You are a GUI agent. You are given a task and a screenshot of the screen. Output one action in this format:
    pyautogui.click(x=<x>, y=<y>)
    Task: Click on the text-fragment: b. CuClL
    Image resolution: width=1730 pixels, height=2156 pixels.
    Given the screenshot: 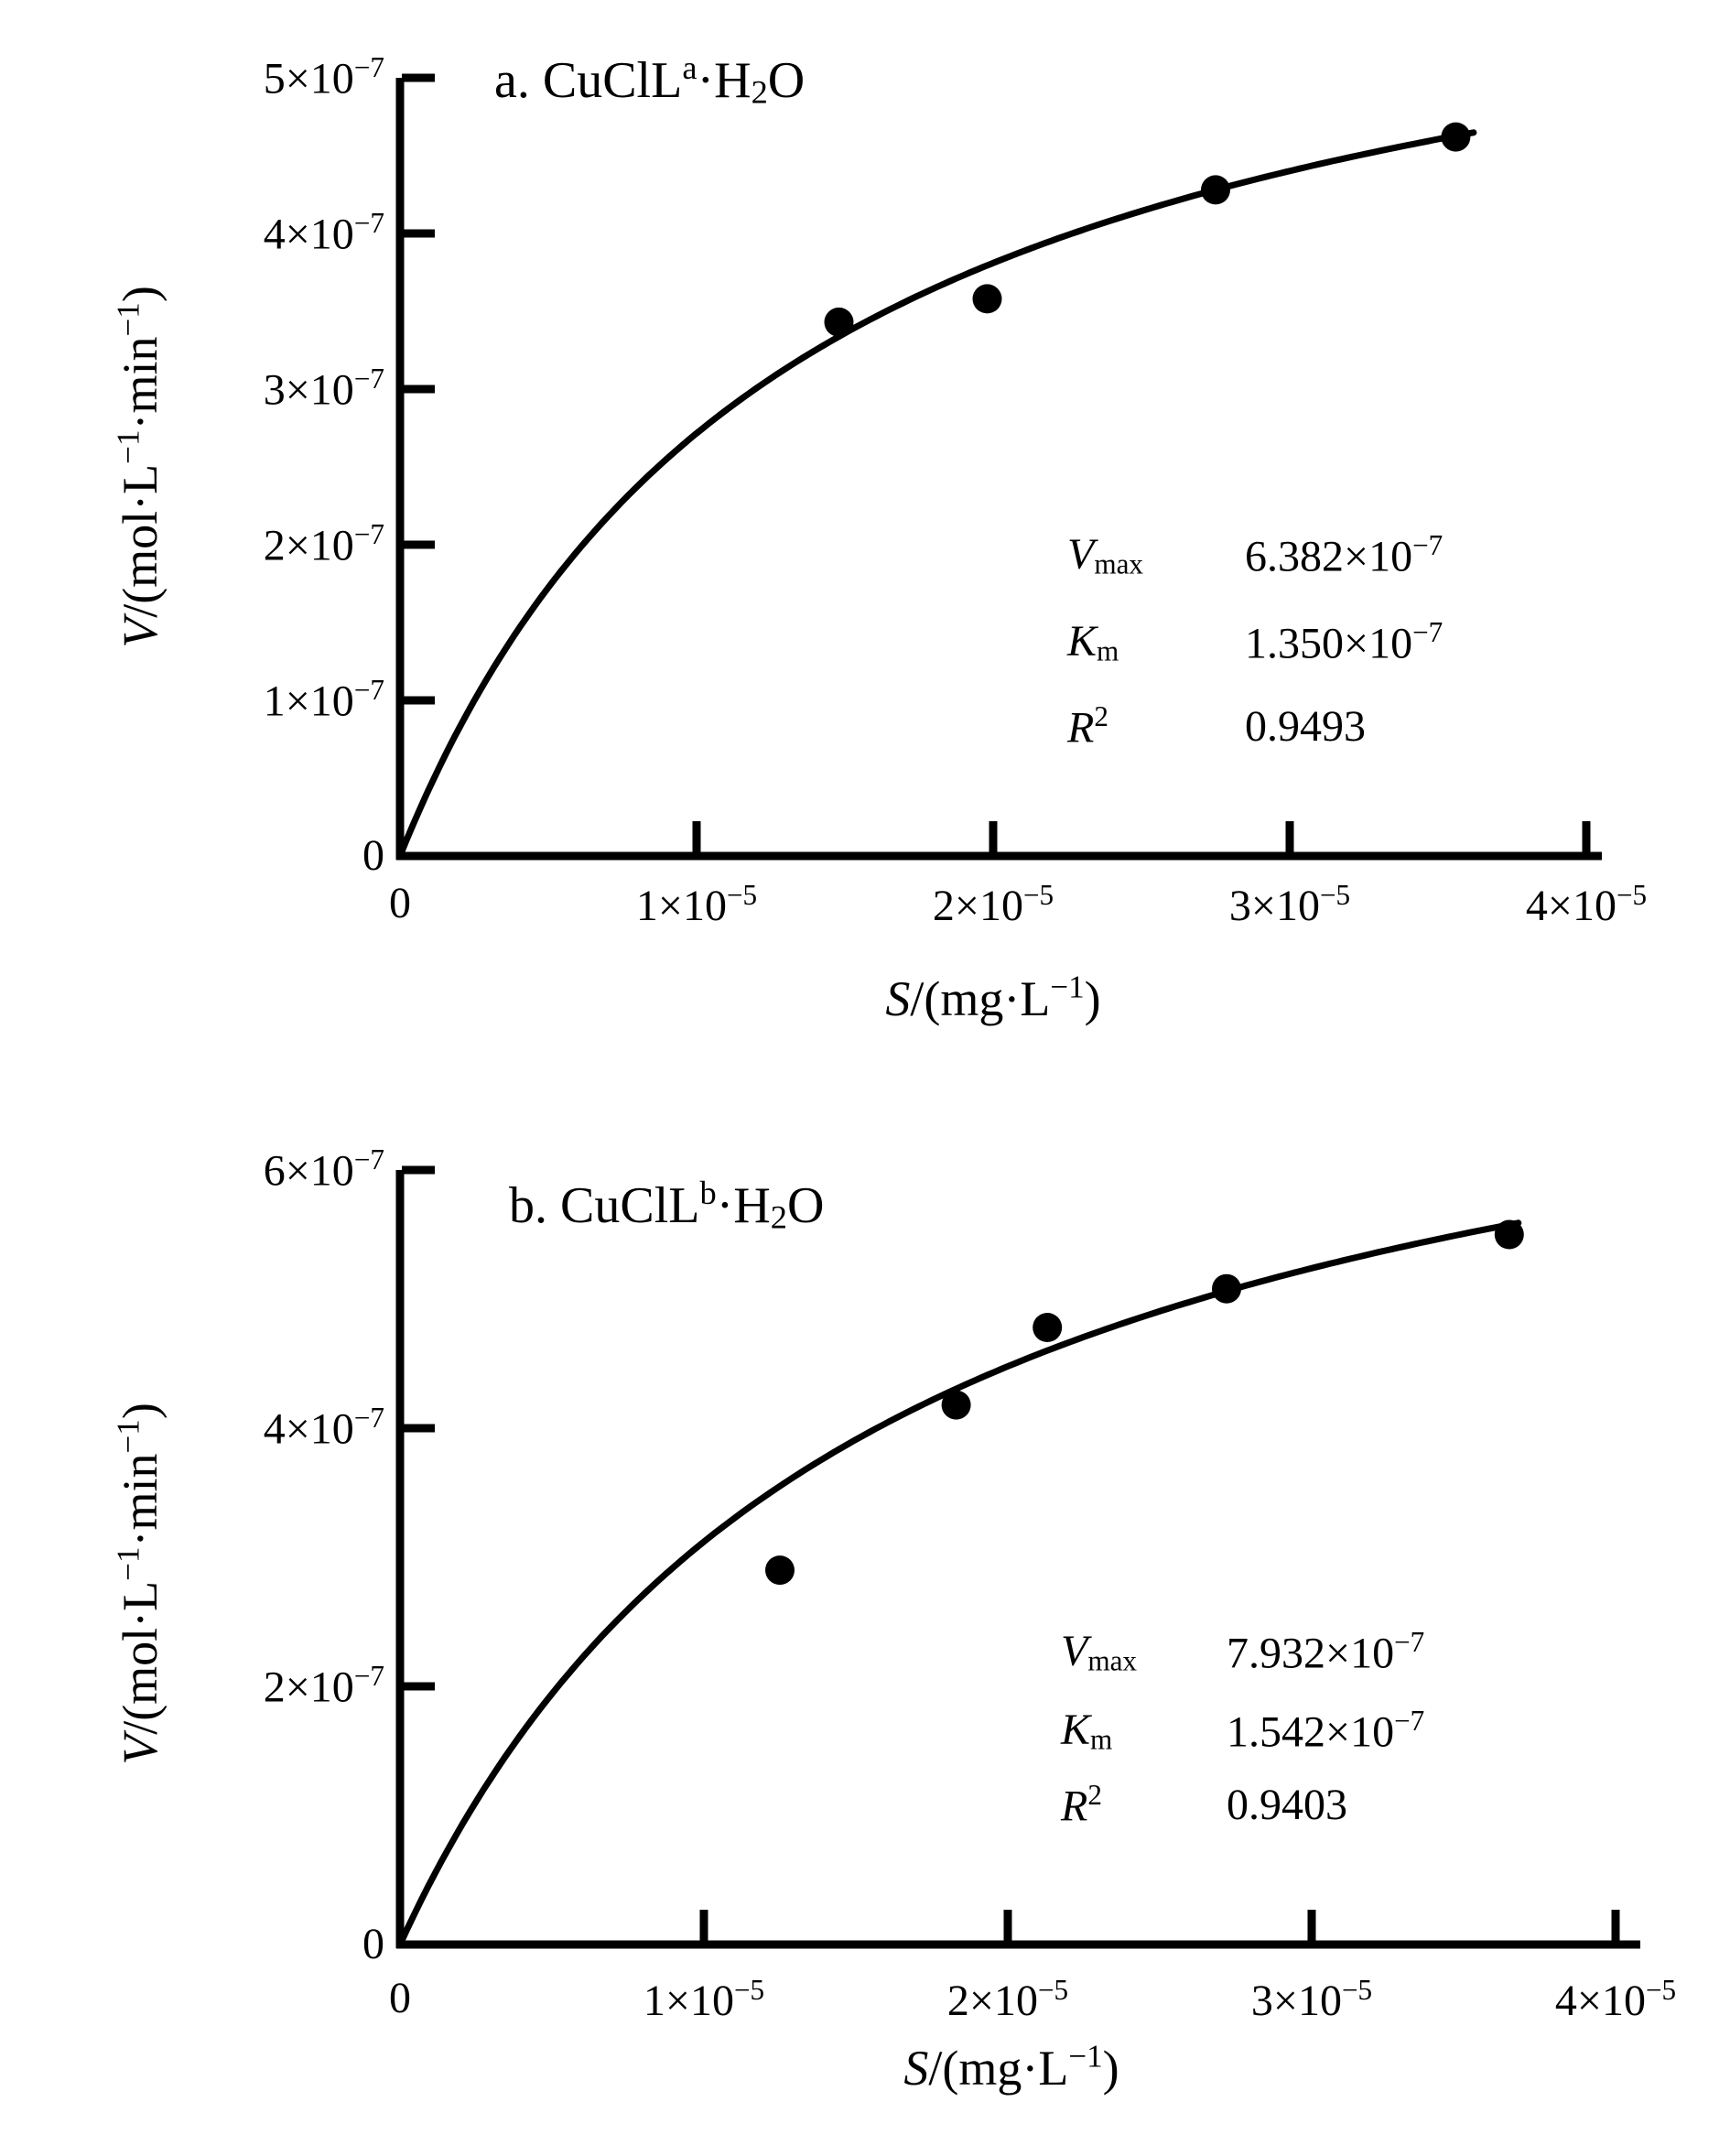 What is the action you would take?
    pyautogui.click(x=604, y=1206)
    